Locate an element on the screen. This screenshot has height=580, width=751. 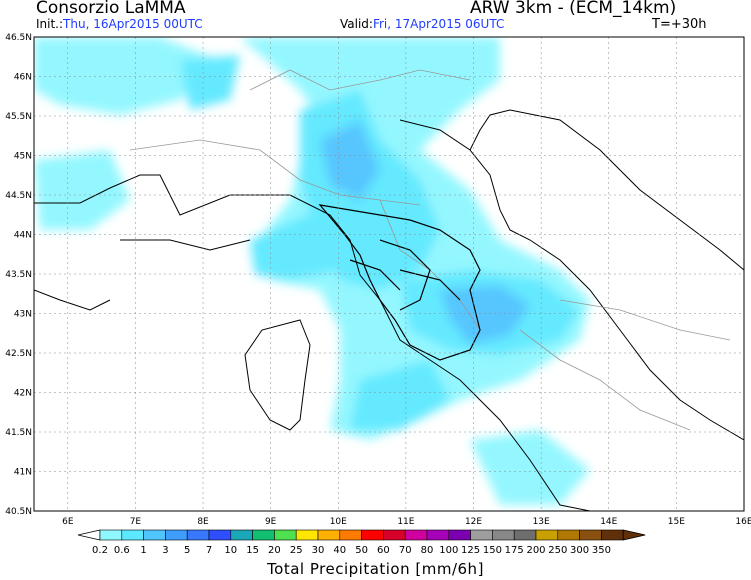
colorbar-threshold-label: 40 is located at coordinates (339, 550).